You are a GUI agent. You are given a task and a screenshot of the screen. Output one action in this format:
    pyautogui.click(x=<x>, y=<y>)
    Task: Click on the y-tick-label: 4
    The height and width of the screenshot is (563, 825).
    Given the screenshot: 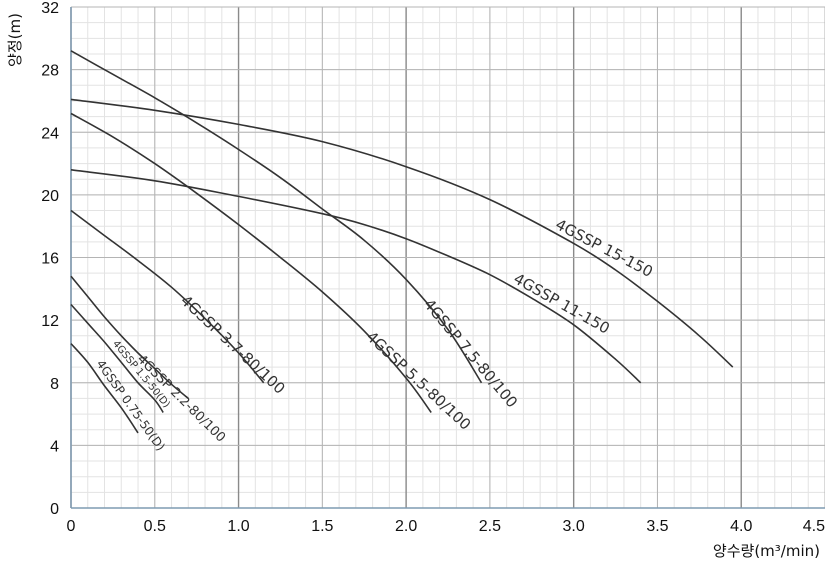 What is the action you would take?
    pyautogui.click(x=54, y=446)
    